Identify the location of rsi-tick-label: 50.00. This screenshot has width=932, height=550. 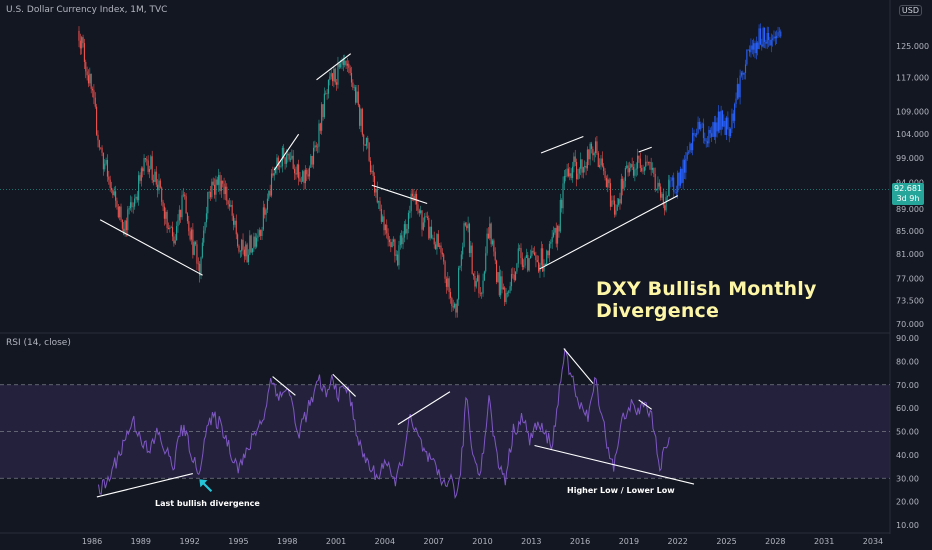
(907, 432).